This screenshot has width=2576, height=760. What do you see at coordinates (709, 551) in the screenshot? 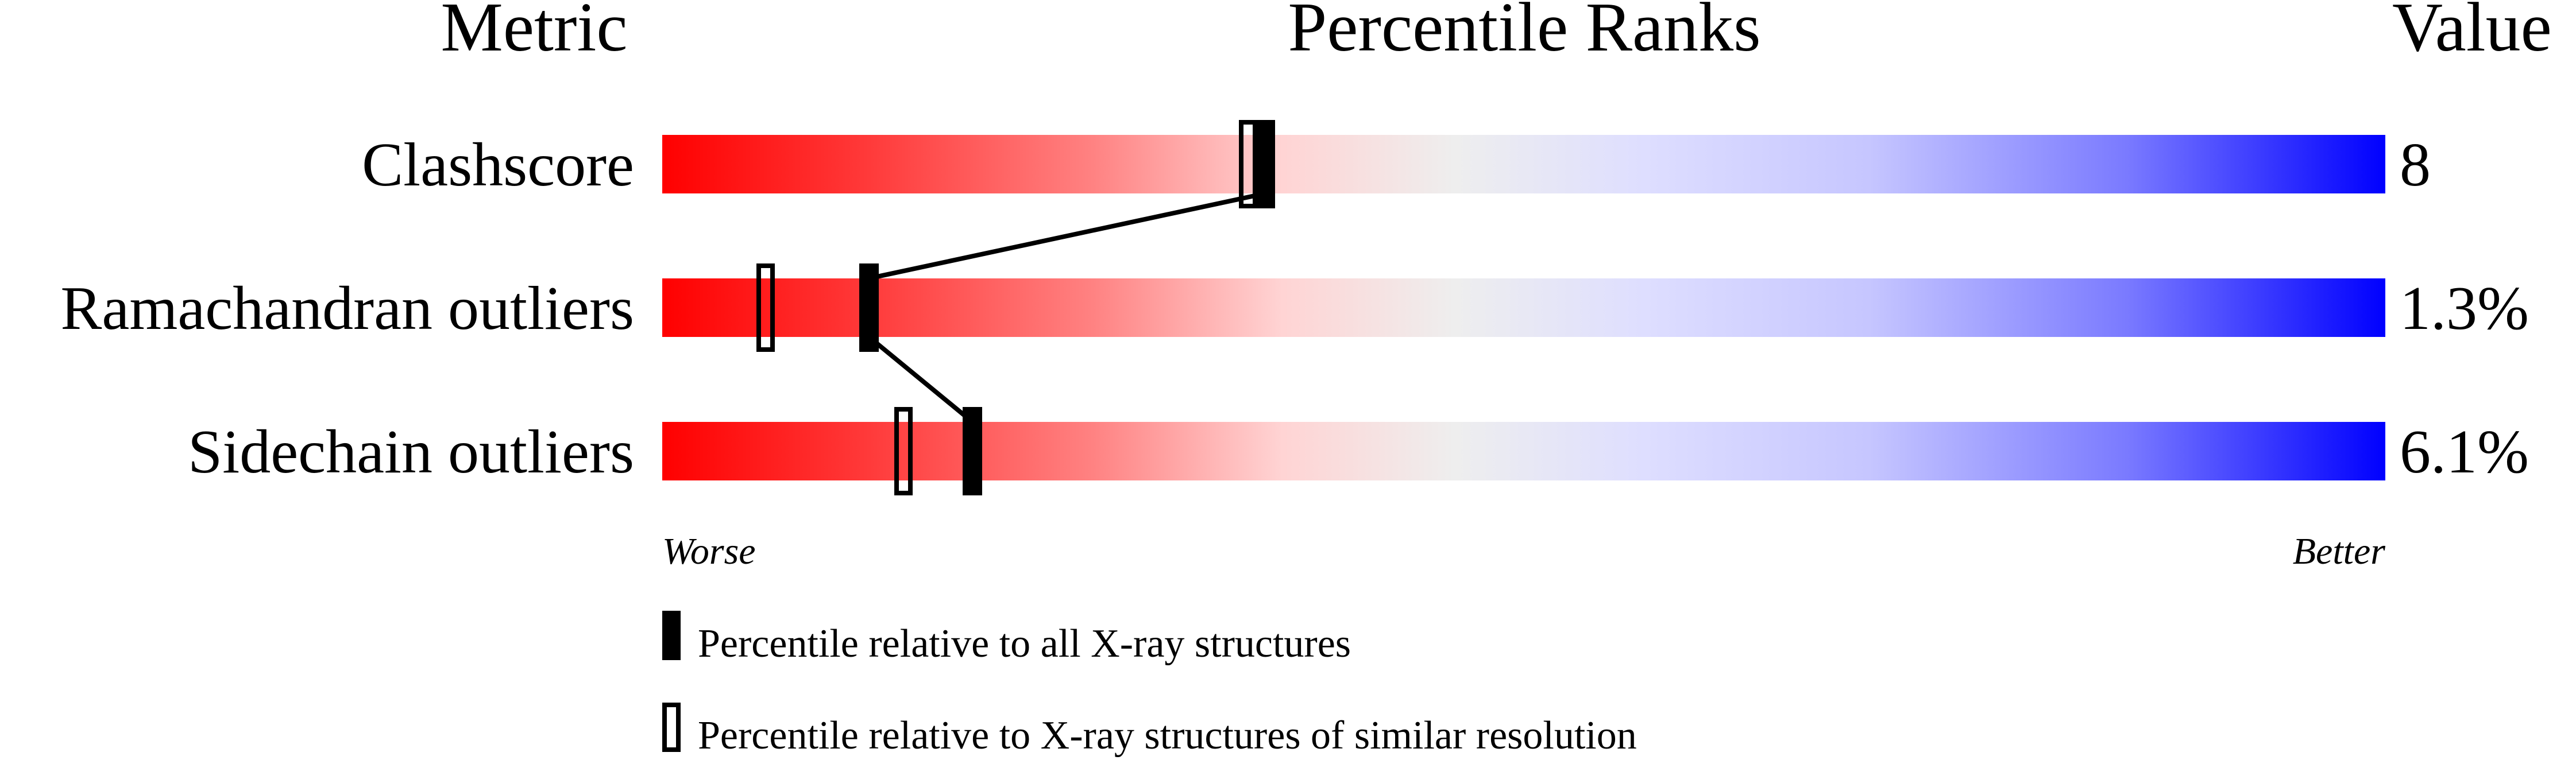
I see `axis-label-worse: Worse` at bounding box center [709, 551].